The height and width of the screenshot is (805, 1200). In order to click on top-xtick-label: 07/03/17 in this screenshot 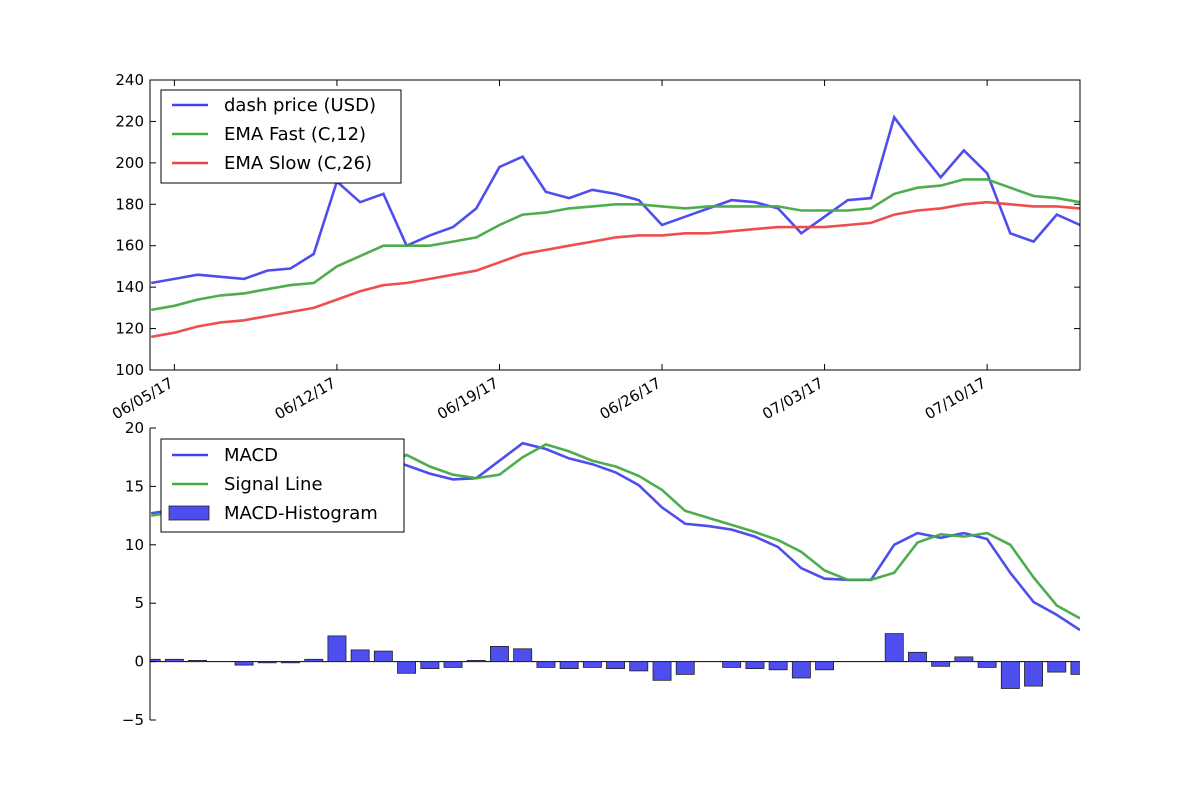, I will do `click(792, 398)`.